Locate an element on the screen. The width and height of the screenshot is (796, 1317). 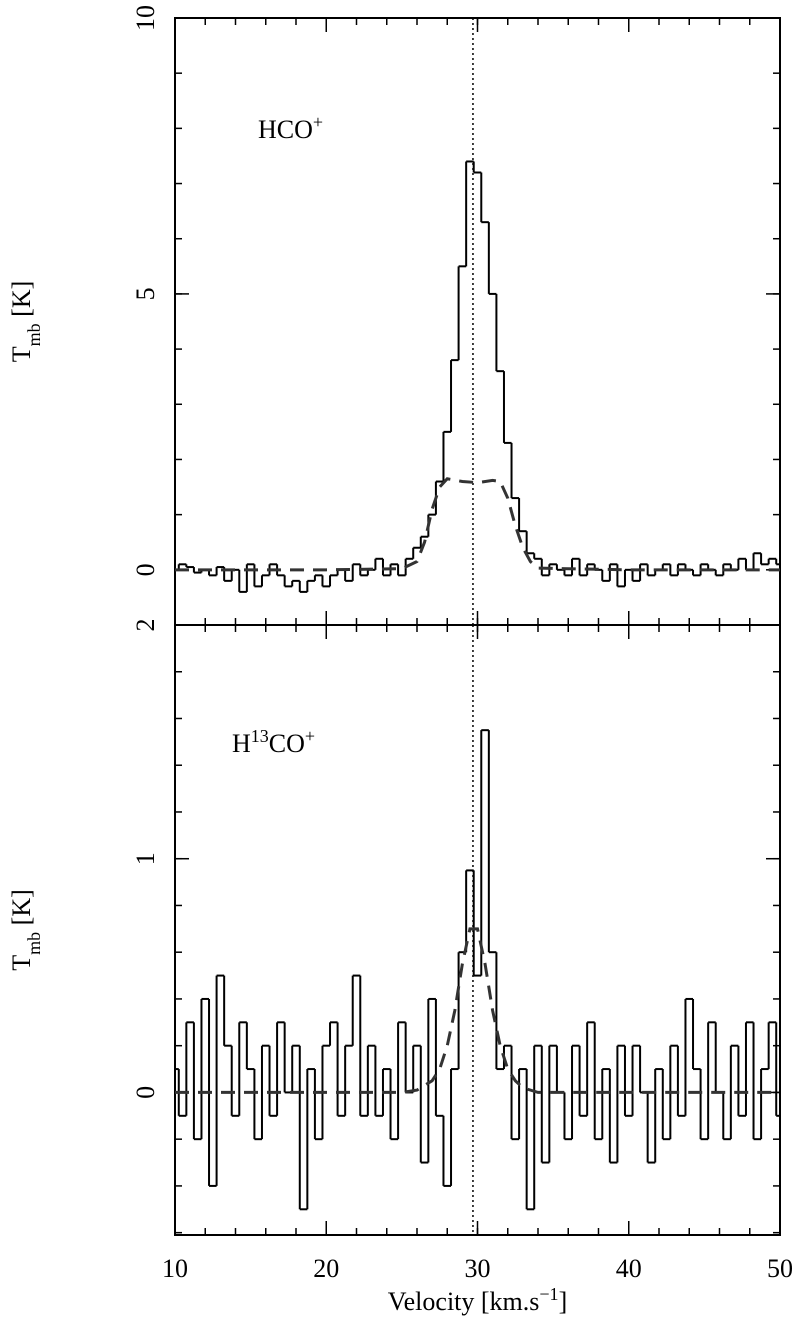
y-tick-label: 2 is located at coordinates (145, 625).